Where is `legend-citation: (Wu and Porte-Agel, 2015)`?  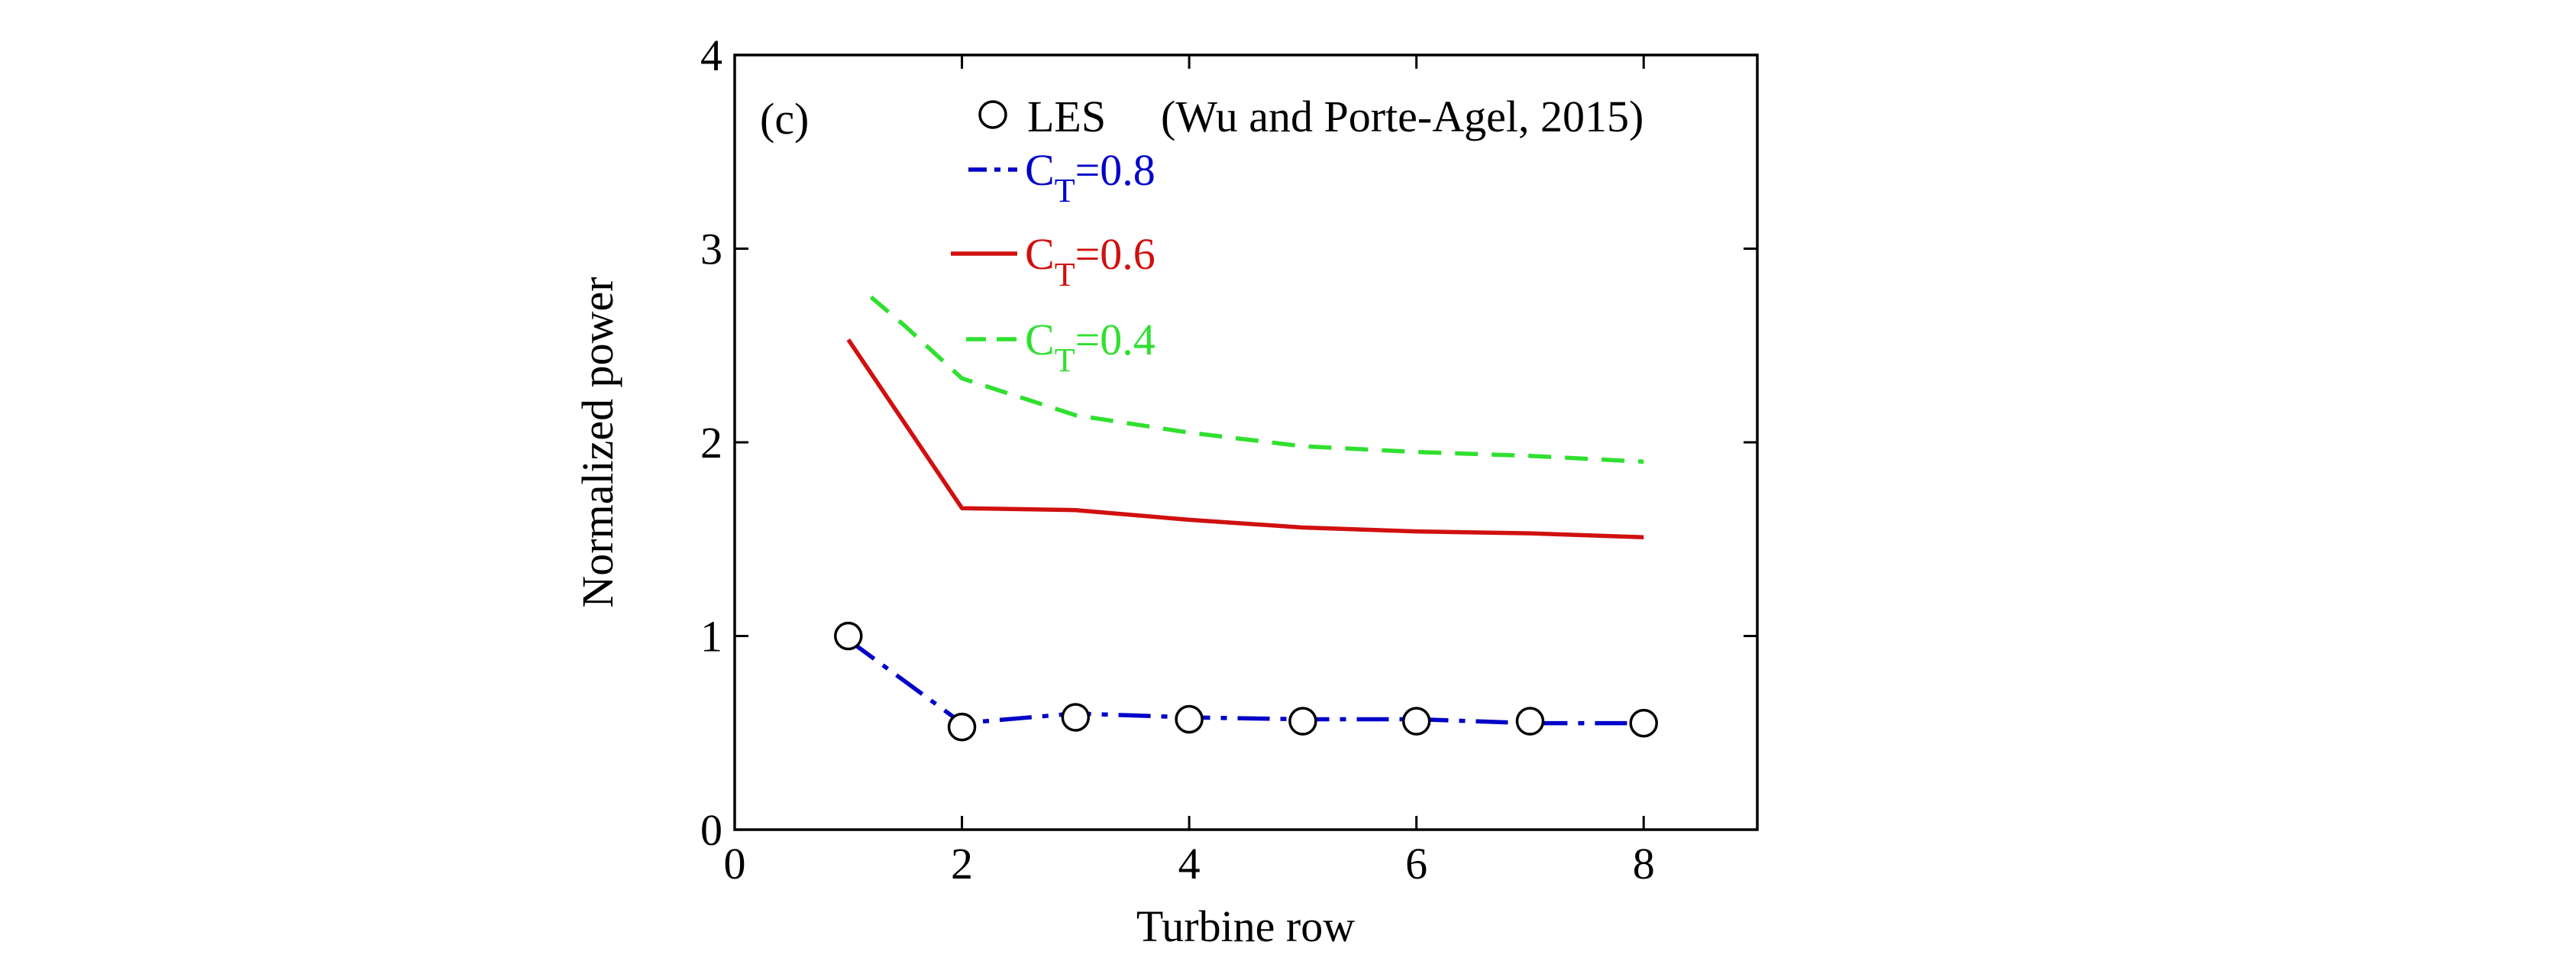 legend-citation: (Wu and Porte-Agel, 2015) is located at coordinates (1402, 116).